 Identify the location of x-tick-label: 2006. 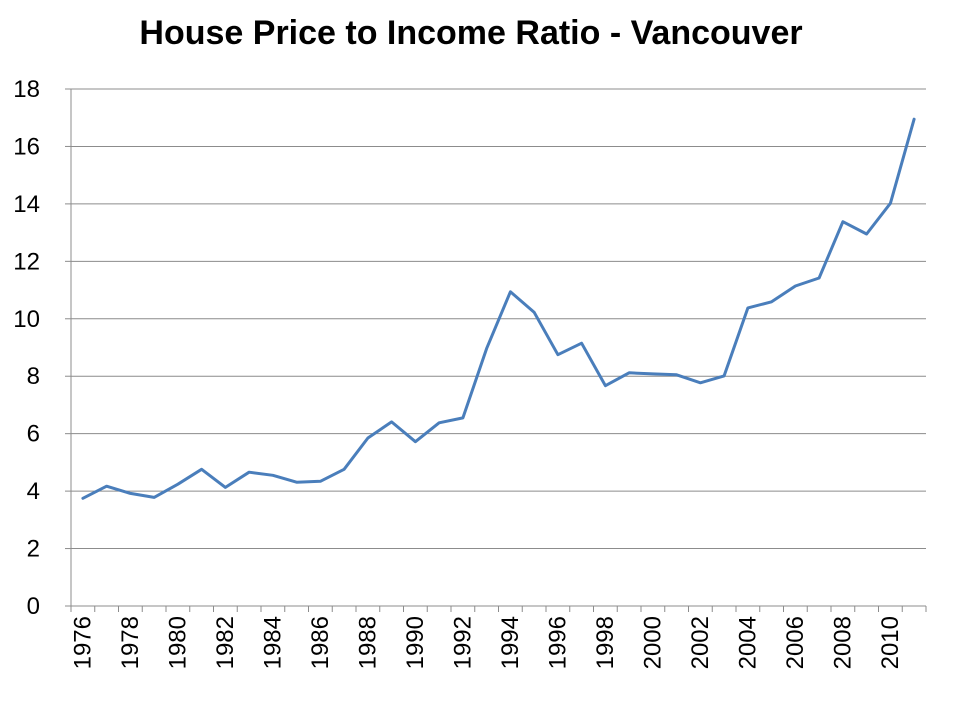
(795, 642).